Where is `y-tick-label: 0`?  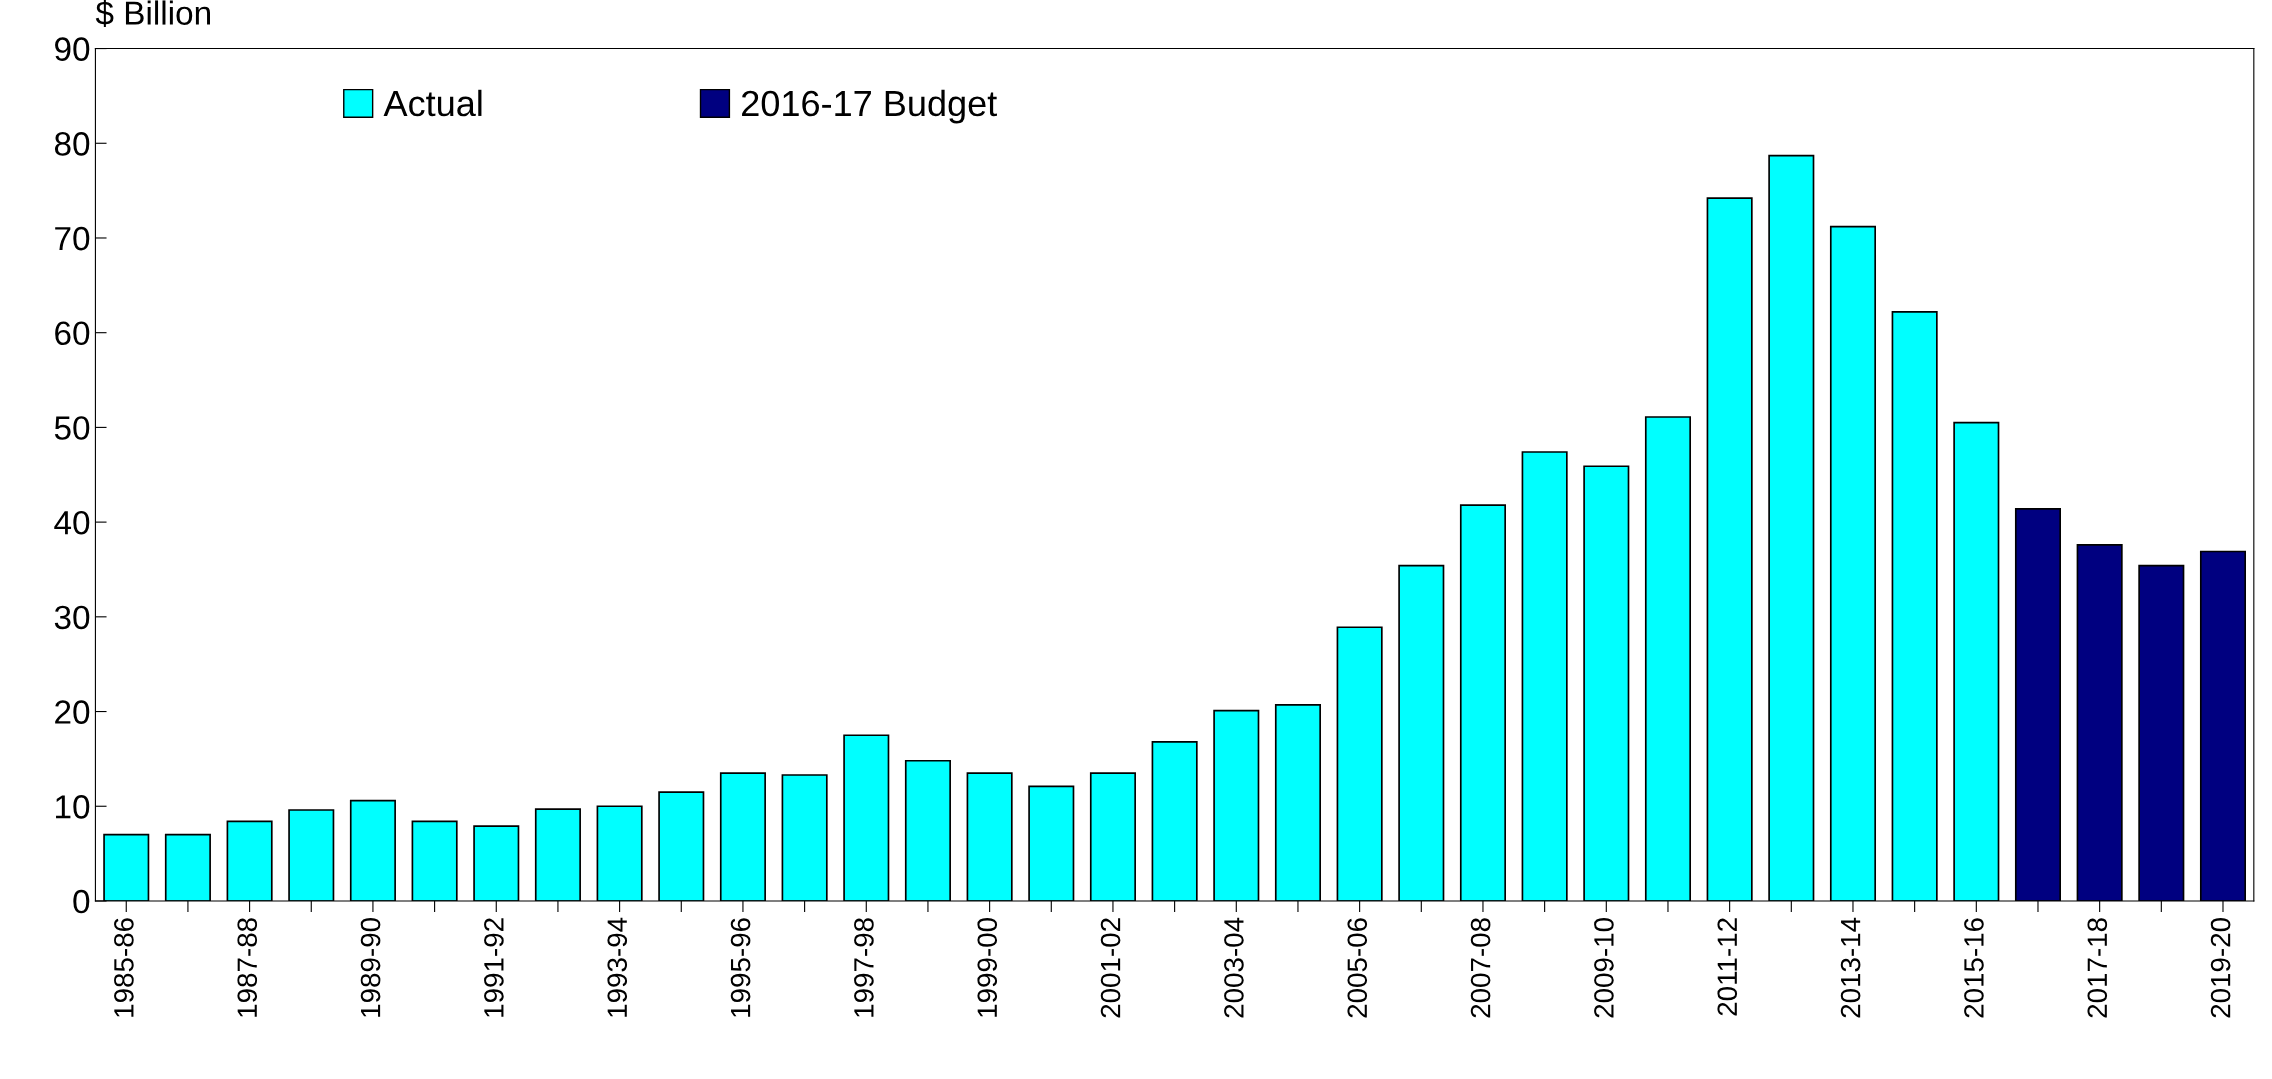
y-tick-label: 0 is located at coordinates (81, 901).